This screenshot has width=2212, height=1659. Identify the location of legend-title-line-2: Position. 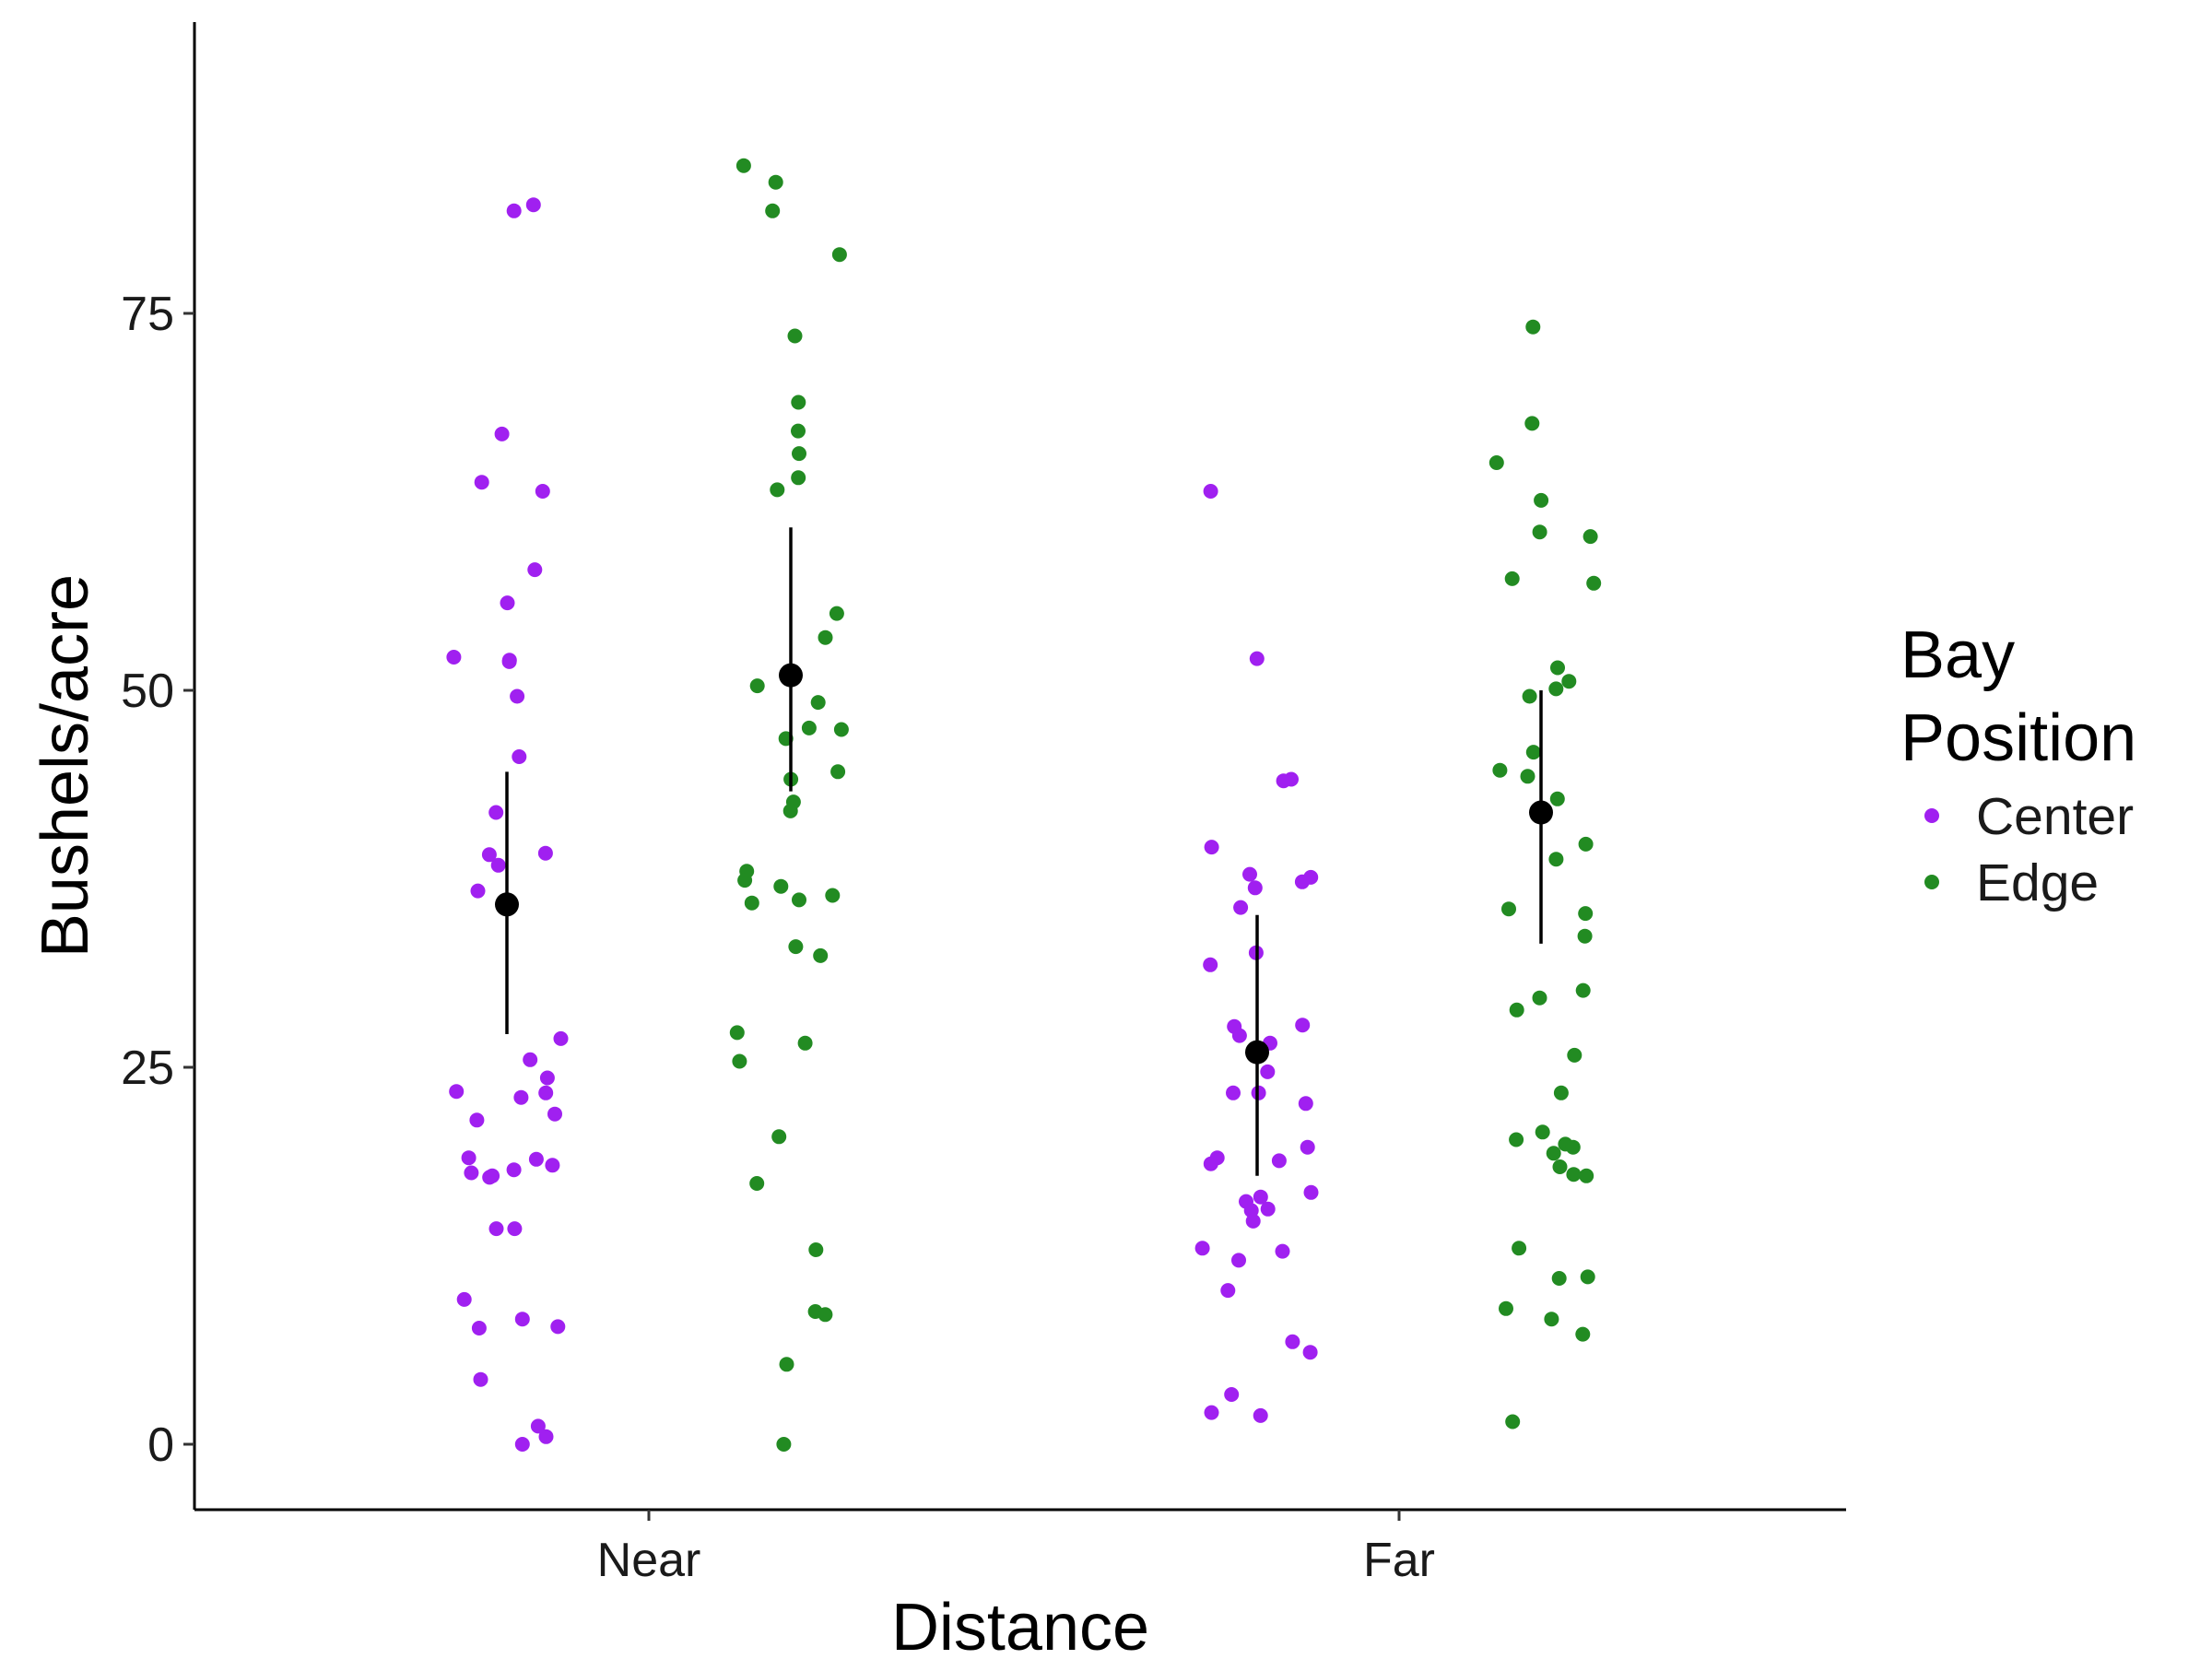
(2018, 738).